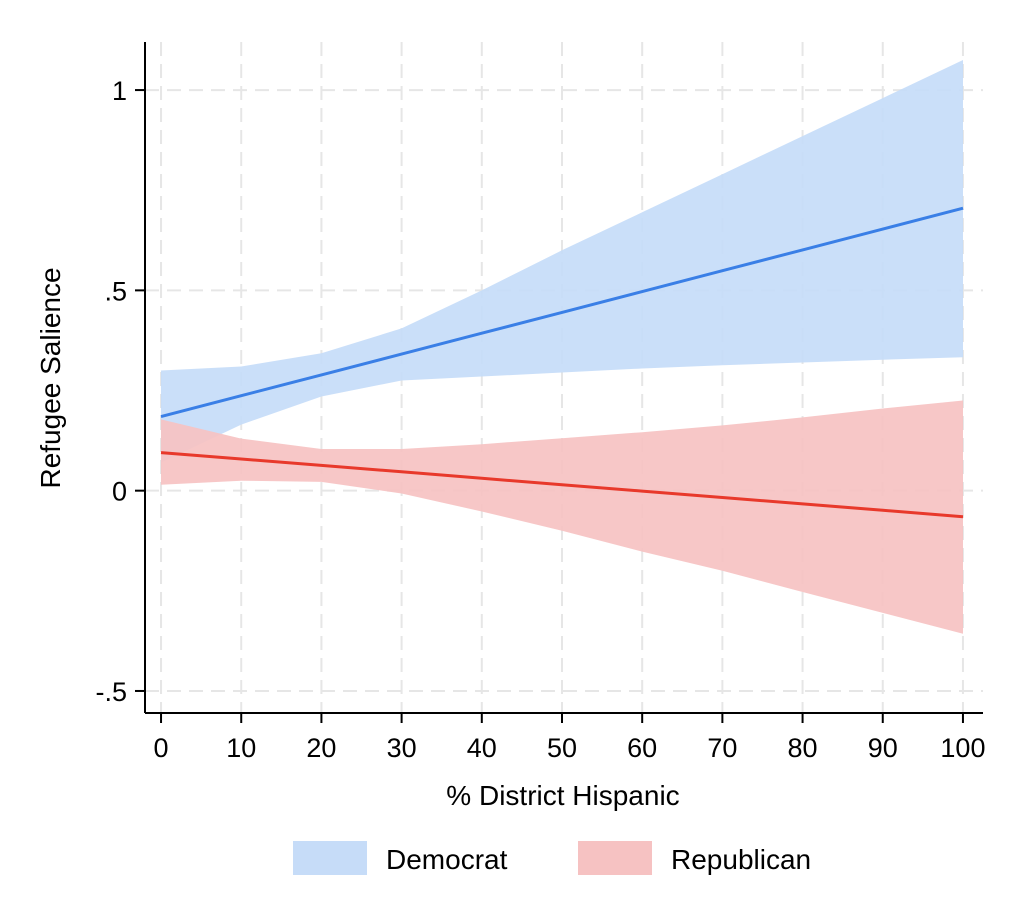  Describe the element at coordinates (962, 748) in the screenshot. I see `x-tick-label: 100` at that location.